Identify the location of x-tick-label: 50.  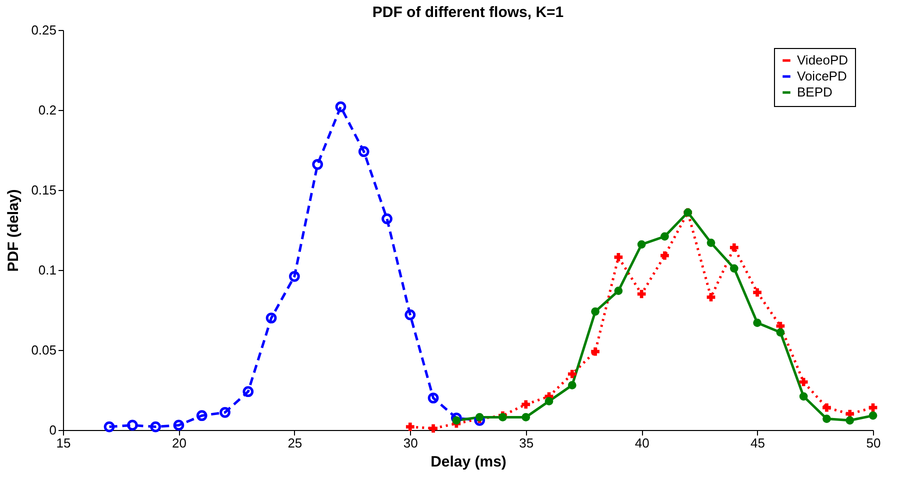
(873, 443).